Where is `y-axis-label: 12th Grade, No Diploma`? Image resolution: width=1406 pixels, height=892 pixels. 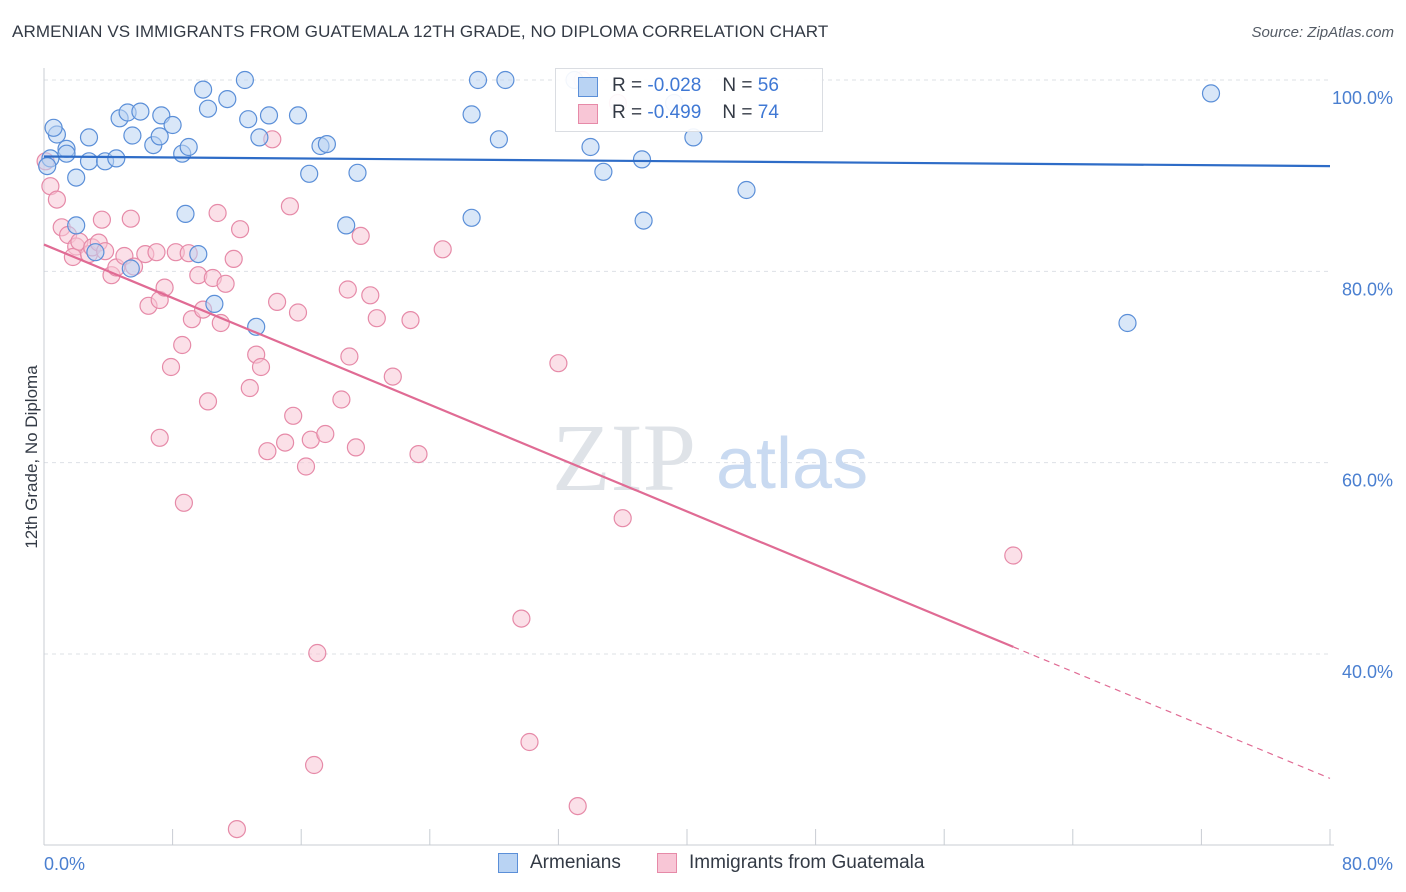
y-axis-label: 12th Grade, No Diploma is located at coordinates (31, 457).